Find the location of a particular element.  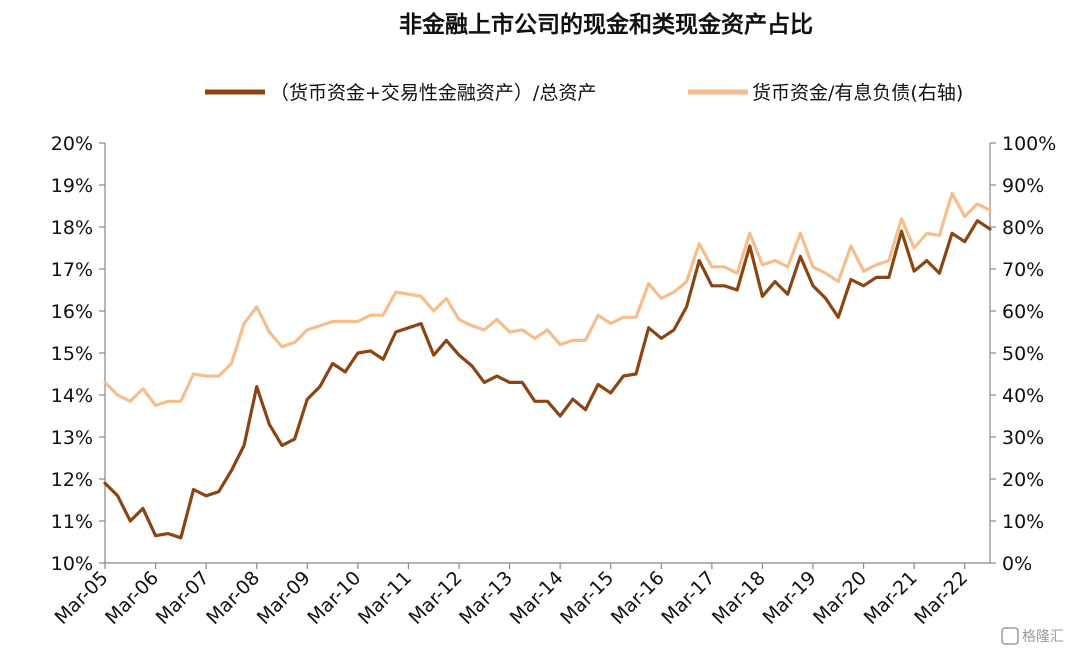

left-tick-label: 20% is located at coordinates (72, 144).